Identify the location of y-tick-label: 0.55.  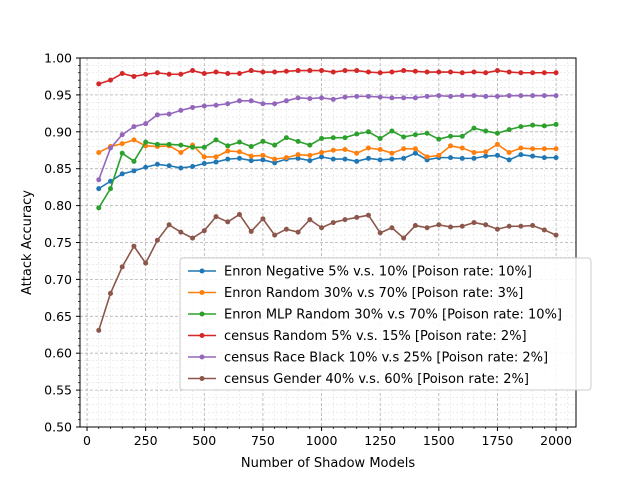
(58, 390).